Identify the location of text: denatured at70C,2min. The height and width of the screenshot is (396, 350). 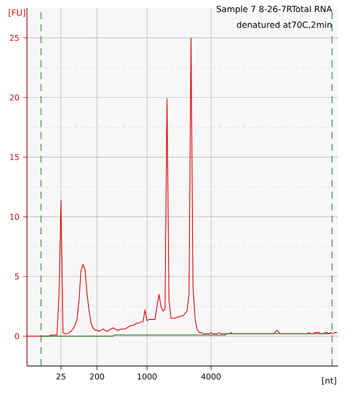
(284, 25).